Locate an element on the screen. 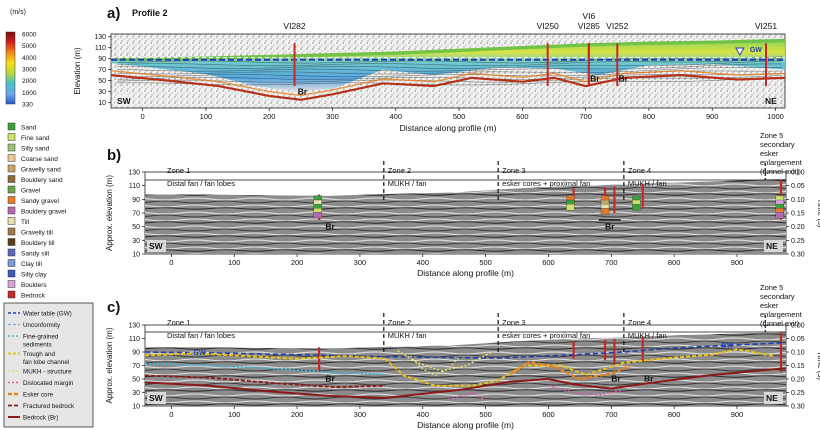 This screenshot has height=430, width=820. colorbar-unit: (m/s) is located at coordinates (18, 12).